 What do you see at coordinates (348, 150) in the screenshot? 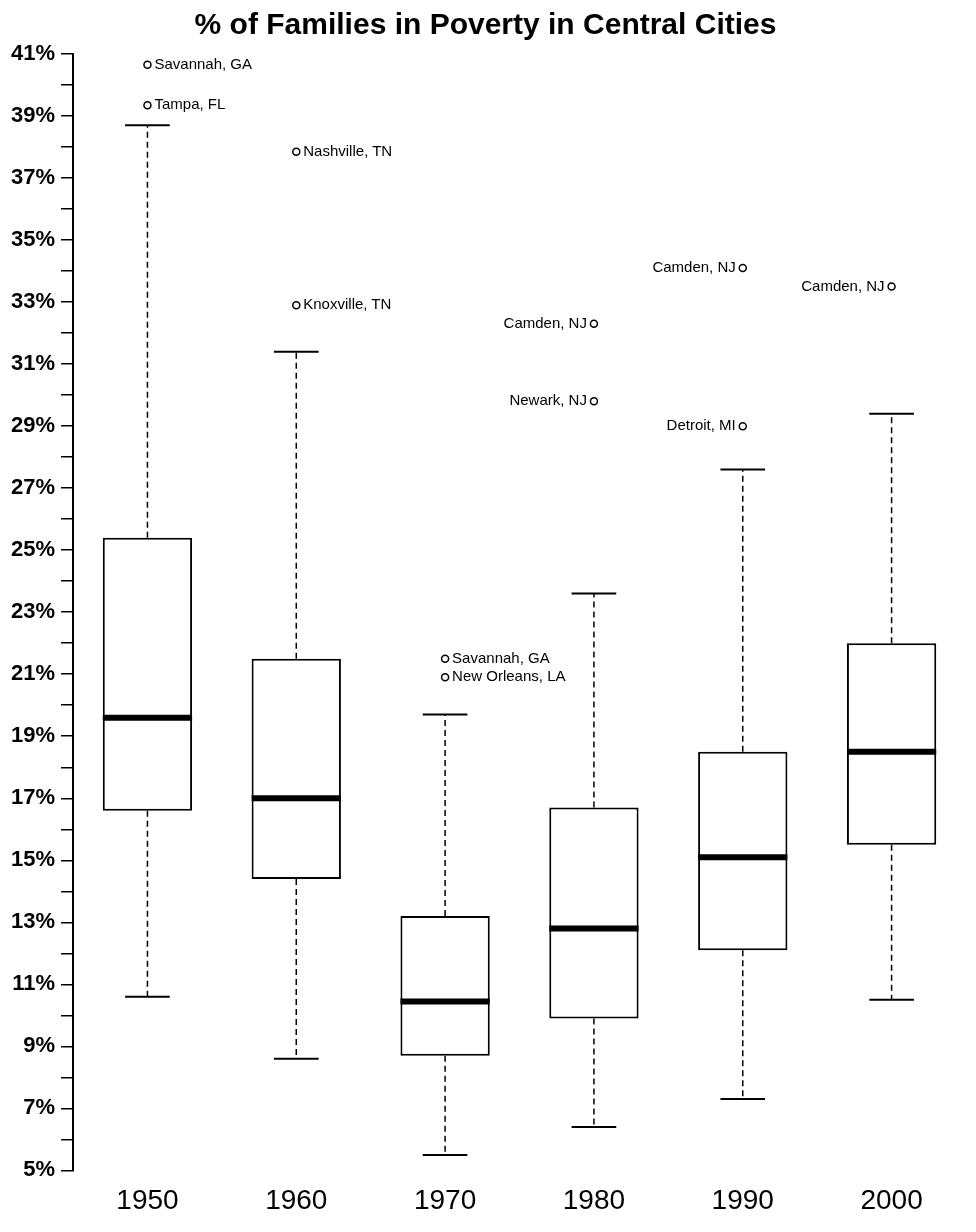
I see `annotation: Nashville, TN` at bounding box center [348, 150].